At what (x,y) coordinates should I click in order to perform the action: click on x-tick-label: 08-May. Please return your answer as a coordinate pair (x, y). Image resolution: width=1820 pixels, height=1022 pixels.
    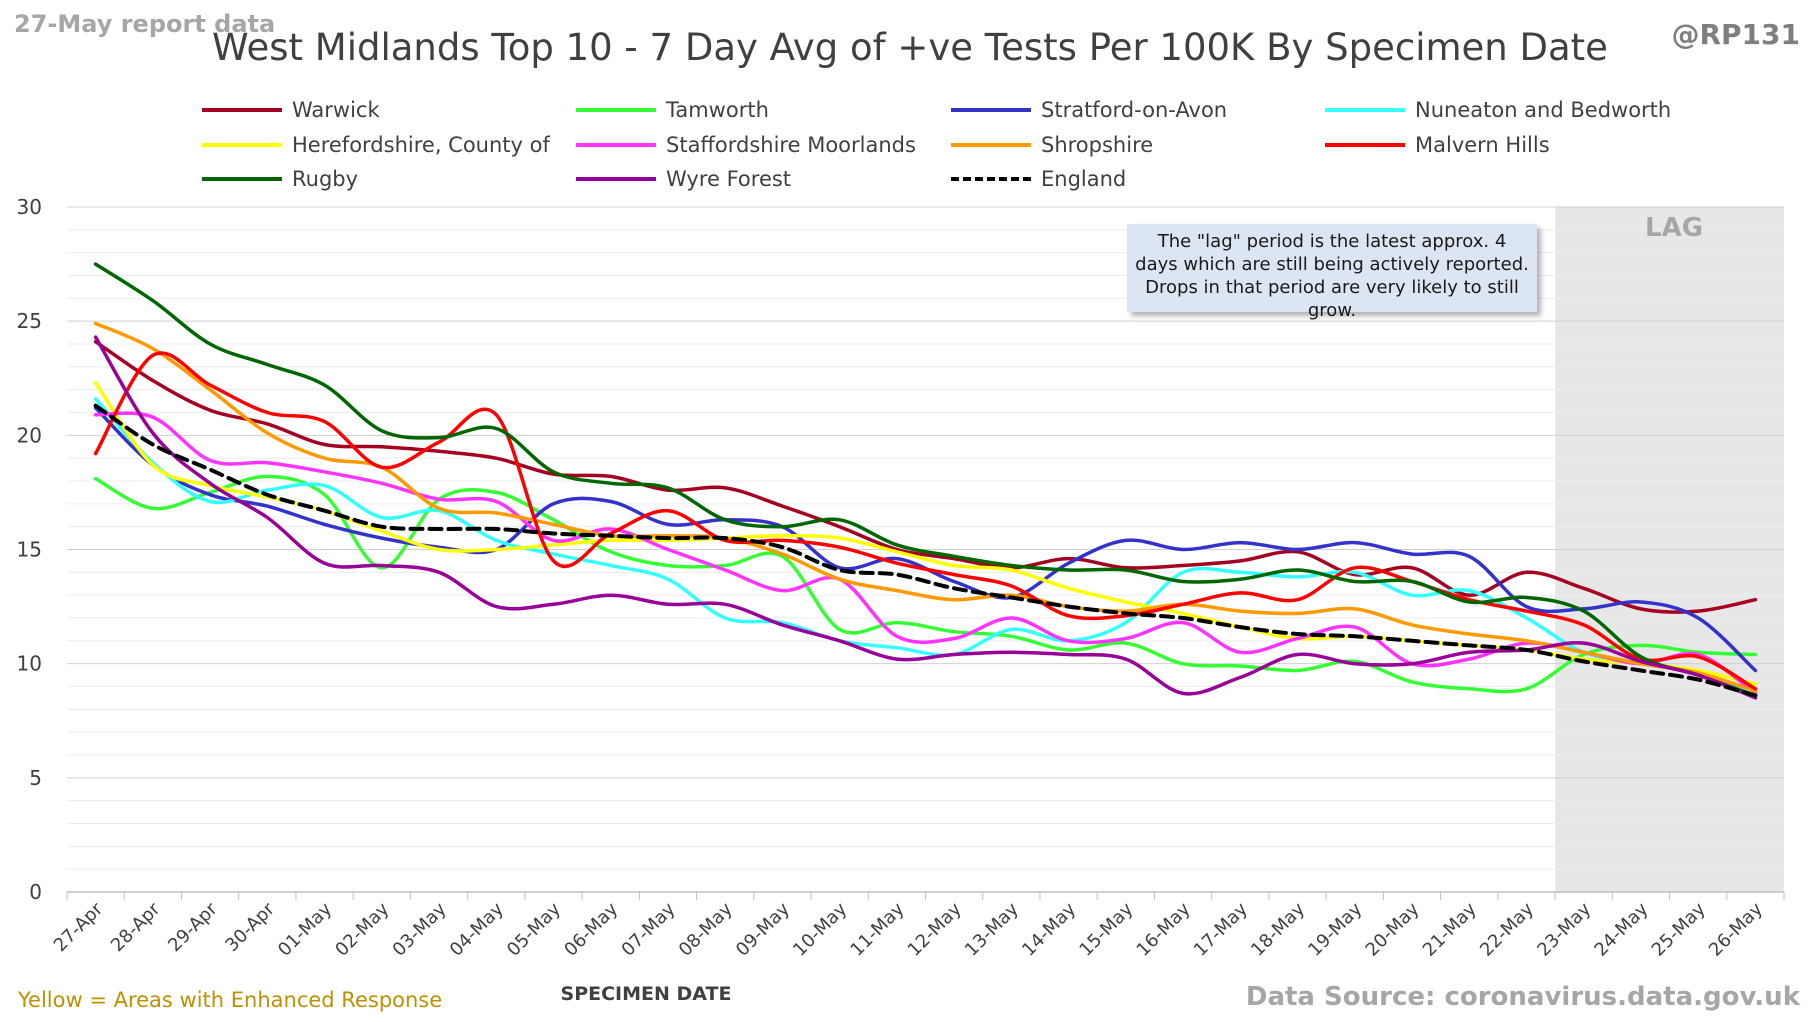
    Looking at the image, I should click on (706, 929).